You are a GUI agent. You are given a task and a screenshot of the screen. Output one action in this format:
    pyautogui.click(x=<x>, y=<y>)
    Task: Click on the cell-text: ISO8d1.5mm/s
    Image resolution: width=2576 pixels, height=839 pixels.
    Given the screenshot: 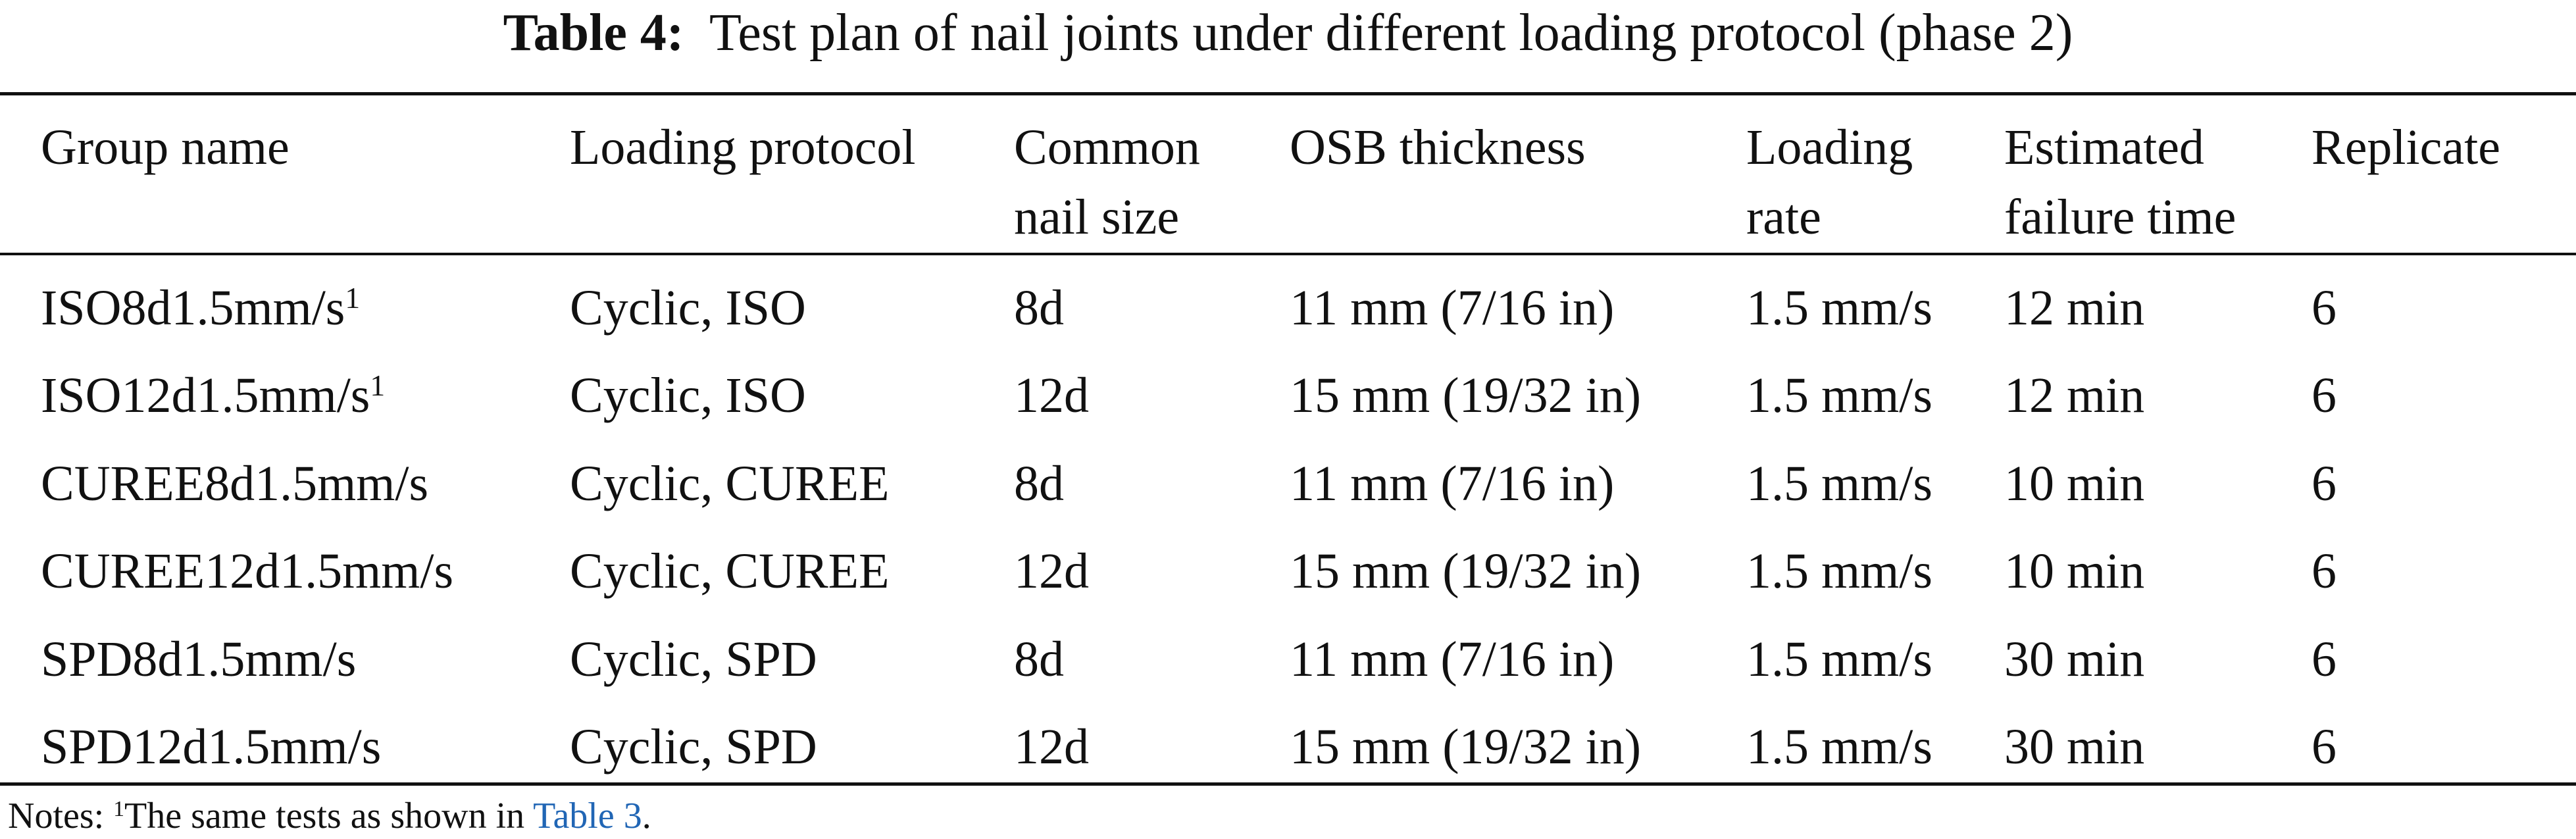 What is the action you would take?
    pyautogui.click(x=193, y=308)
    